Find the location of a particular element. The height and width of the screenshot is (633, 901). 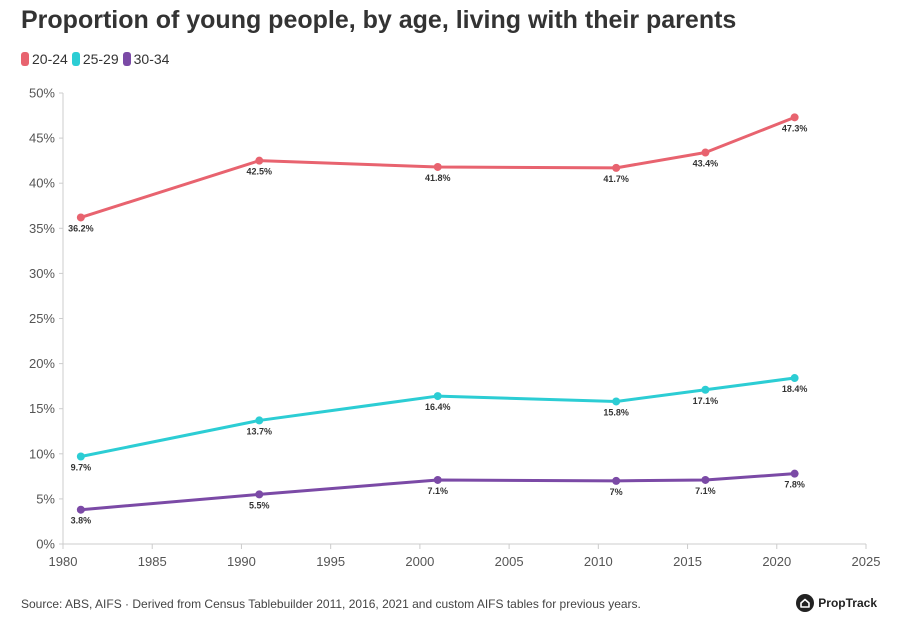

legend-item-20-24: 20-24 is located at coordinates (44, 59).